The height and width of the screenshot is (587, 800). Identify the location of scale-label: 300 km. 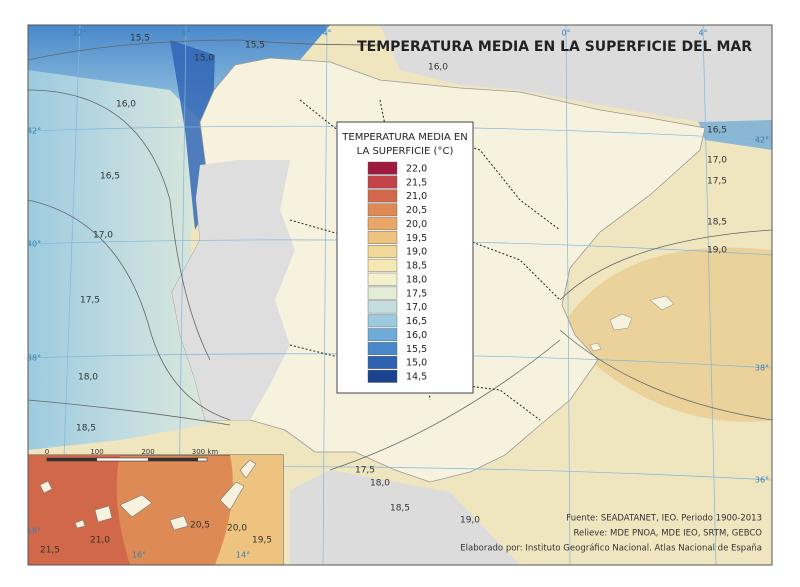
(205, 452).